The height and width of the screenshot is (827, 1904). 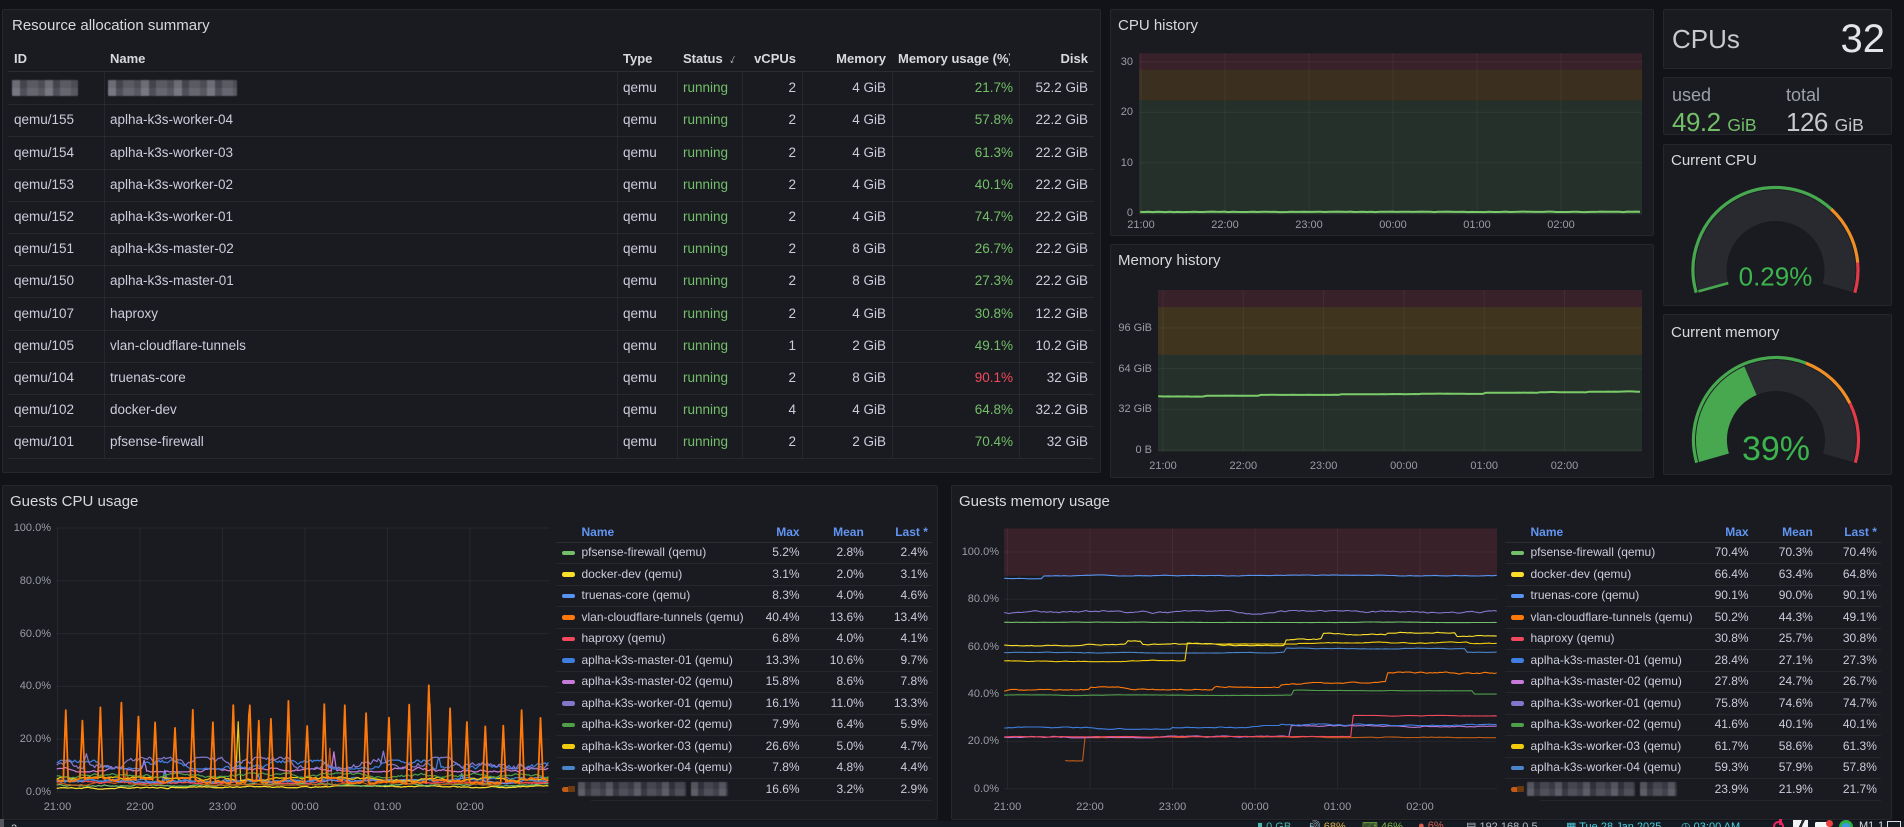 I want to click on svg-text: 39%, so click(x=1776, y=449).